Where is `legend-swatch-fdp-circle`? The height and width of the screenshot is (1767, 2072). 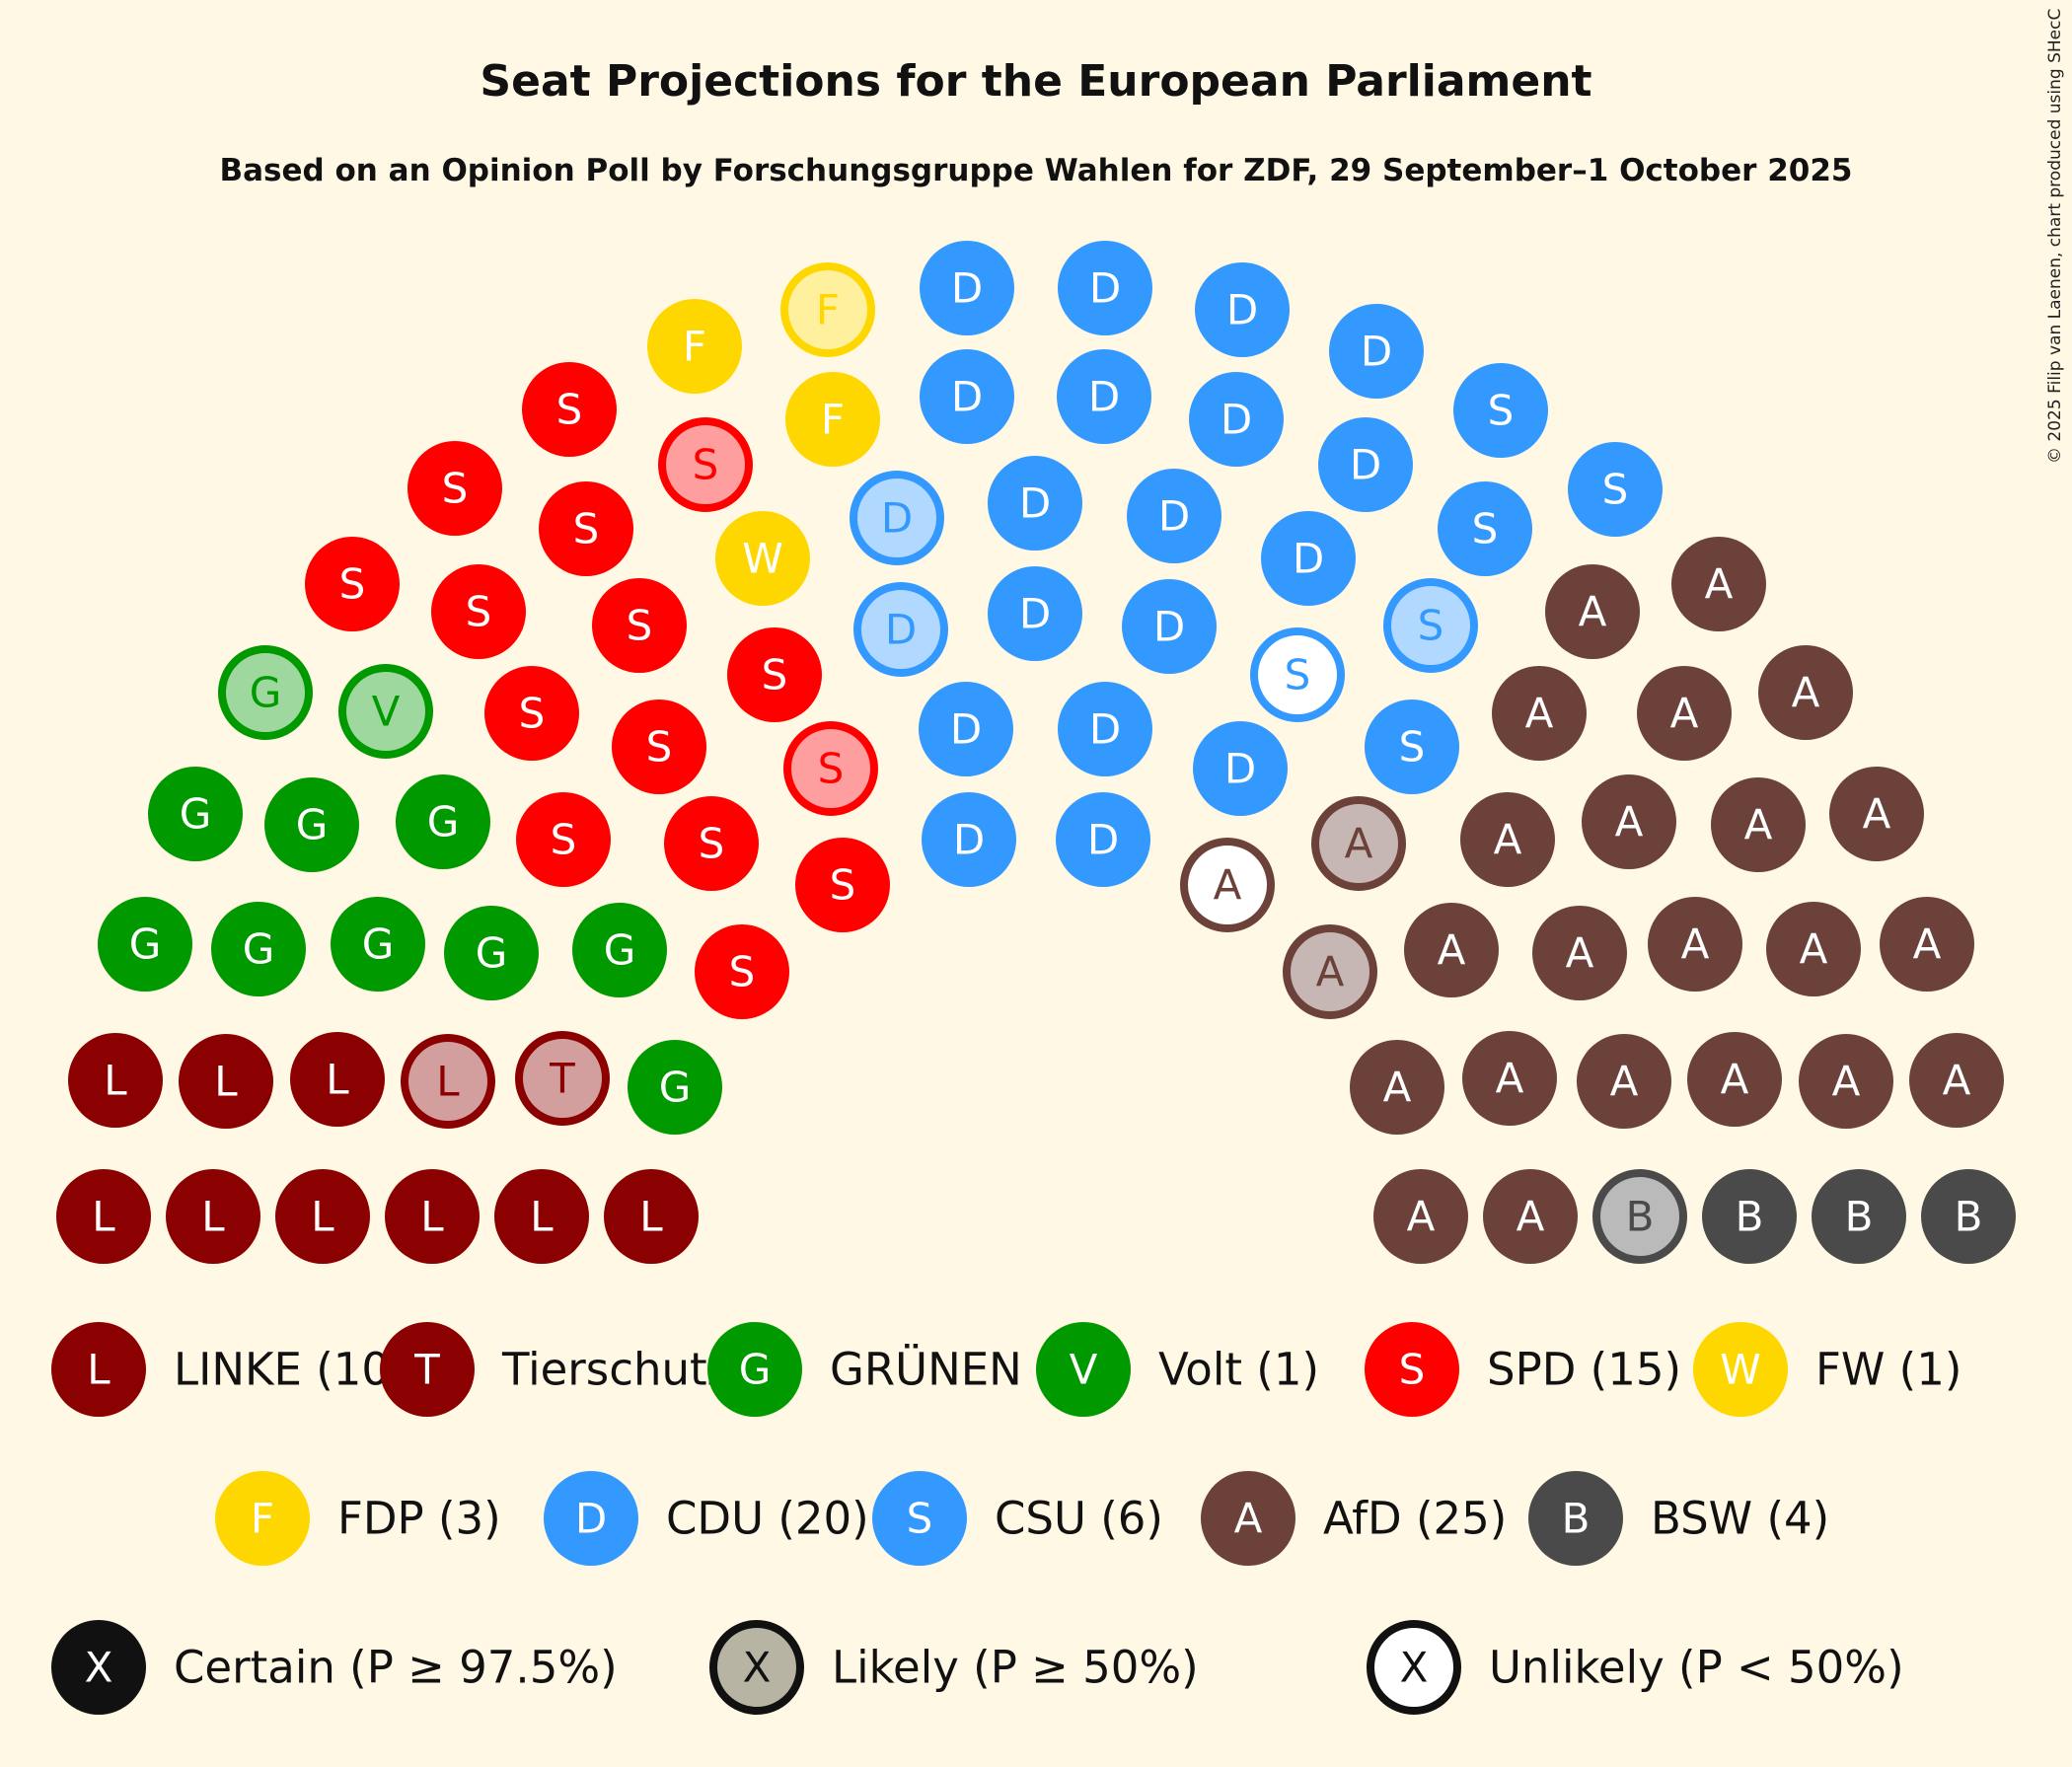
legend-swatch-fdp-circle is located at coordinates (262, 1518).